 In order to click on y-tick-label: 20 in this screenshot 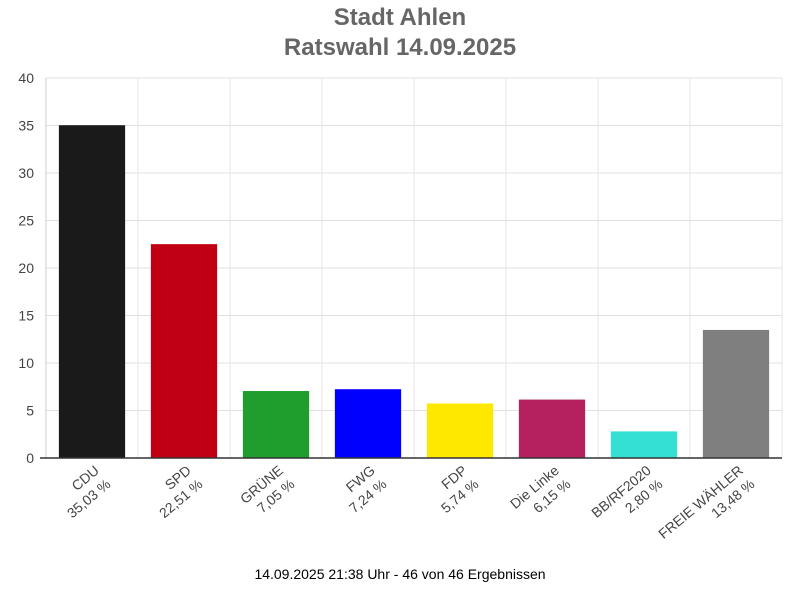, I will do `click(26, 268)`.